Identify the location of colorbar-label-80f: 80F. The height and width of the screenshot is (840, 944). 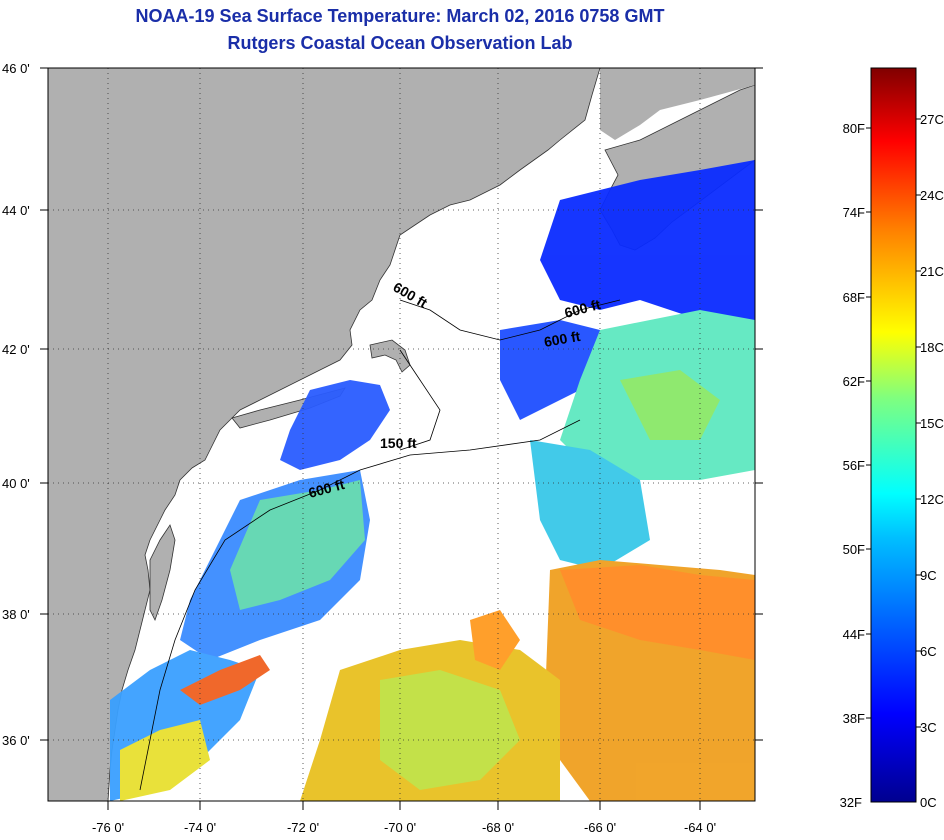
(854, 128).